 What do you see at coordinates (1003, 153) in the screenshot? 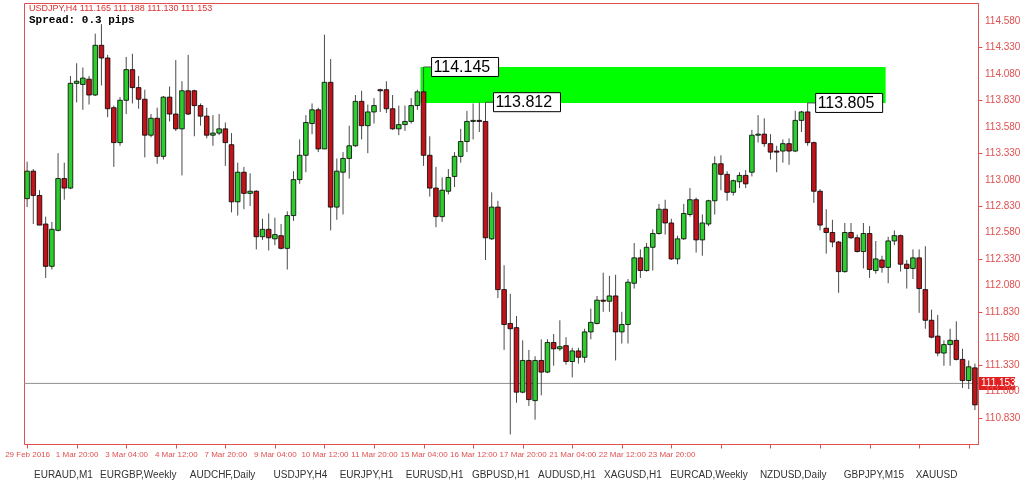
I see `y-tick-label: 113.330` at bounding box center [1003, 153].